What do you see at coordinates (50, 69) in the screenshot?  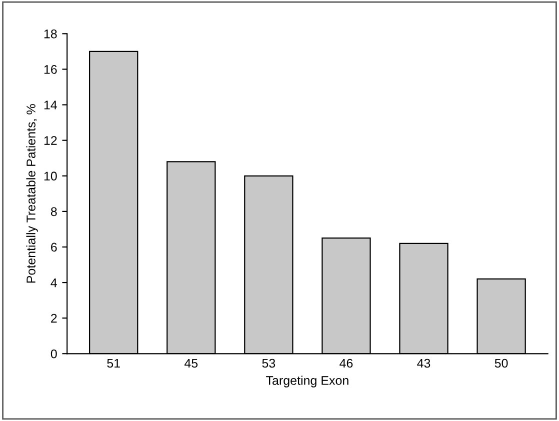 I see `y-tick-label: 16` at bounding box center [50, 69].